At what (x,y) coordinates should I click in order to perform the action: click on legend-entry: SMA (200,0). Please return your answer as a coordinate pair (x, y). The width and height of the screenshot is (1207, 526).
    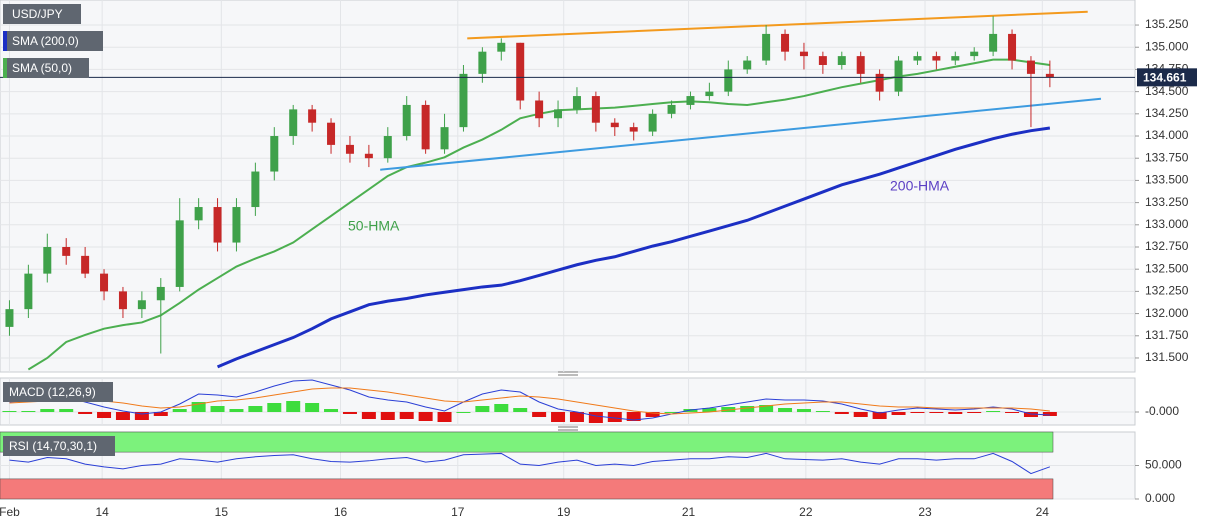
    Looking at the image, I should click on (53, 41).